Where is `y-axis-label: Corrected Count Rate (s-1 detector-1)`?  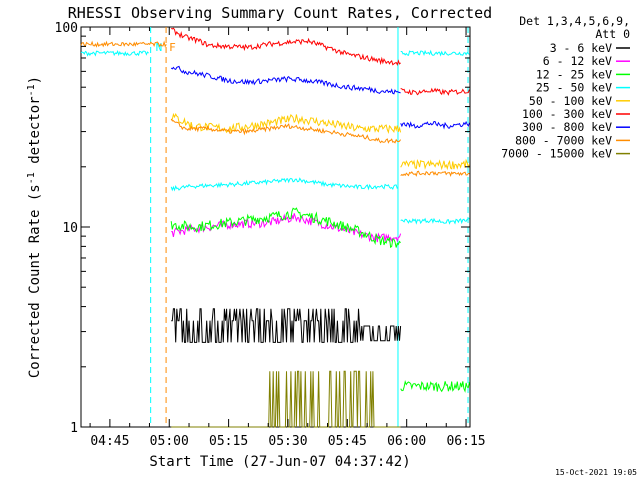 y-axis-label: Corrected Count Rate (s-1 detector-1) is located at coordinates (34, 227).